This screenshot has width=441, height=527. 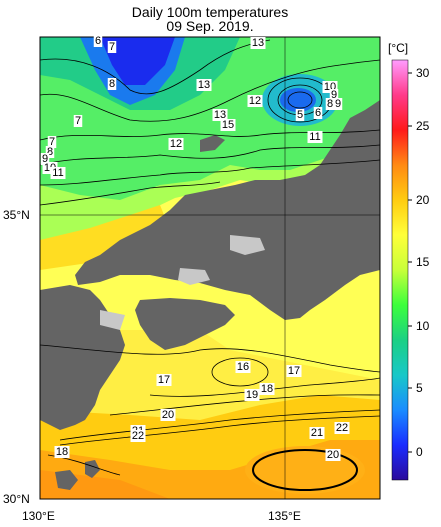 I want to click on lon-label-135: 135°E, so click(x=284, y=516).